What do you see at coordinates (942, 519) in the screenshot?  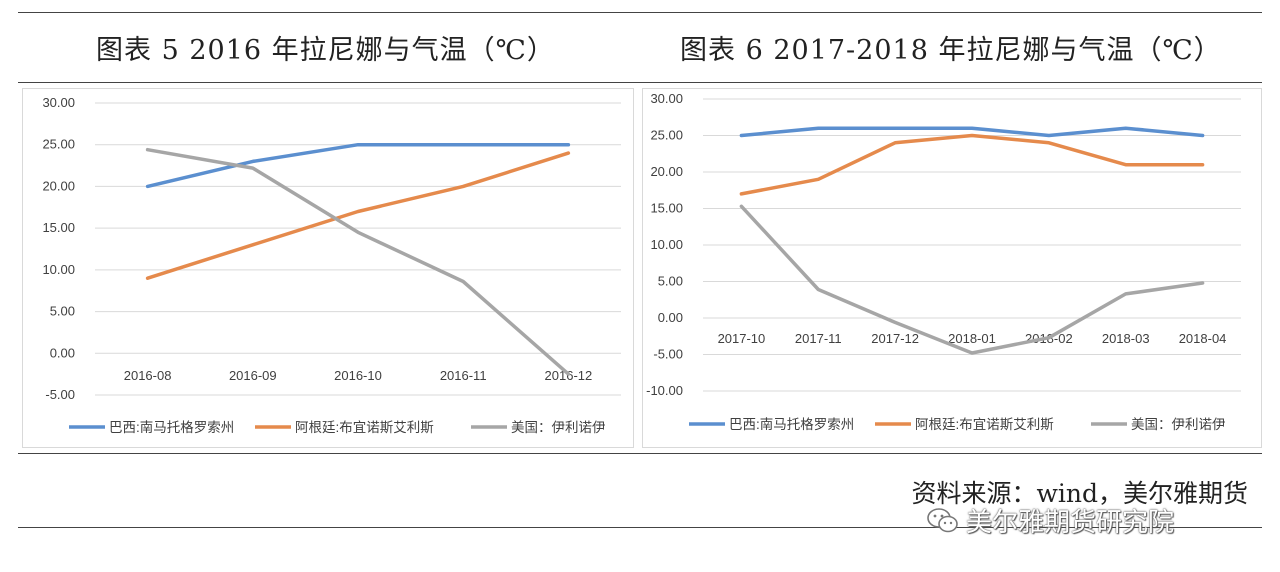 I see `wechat-icon` at bounding box center [942, 519].